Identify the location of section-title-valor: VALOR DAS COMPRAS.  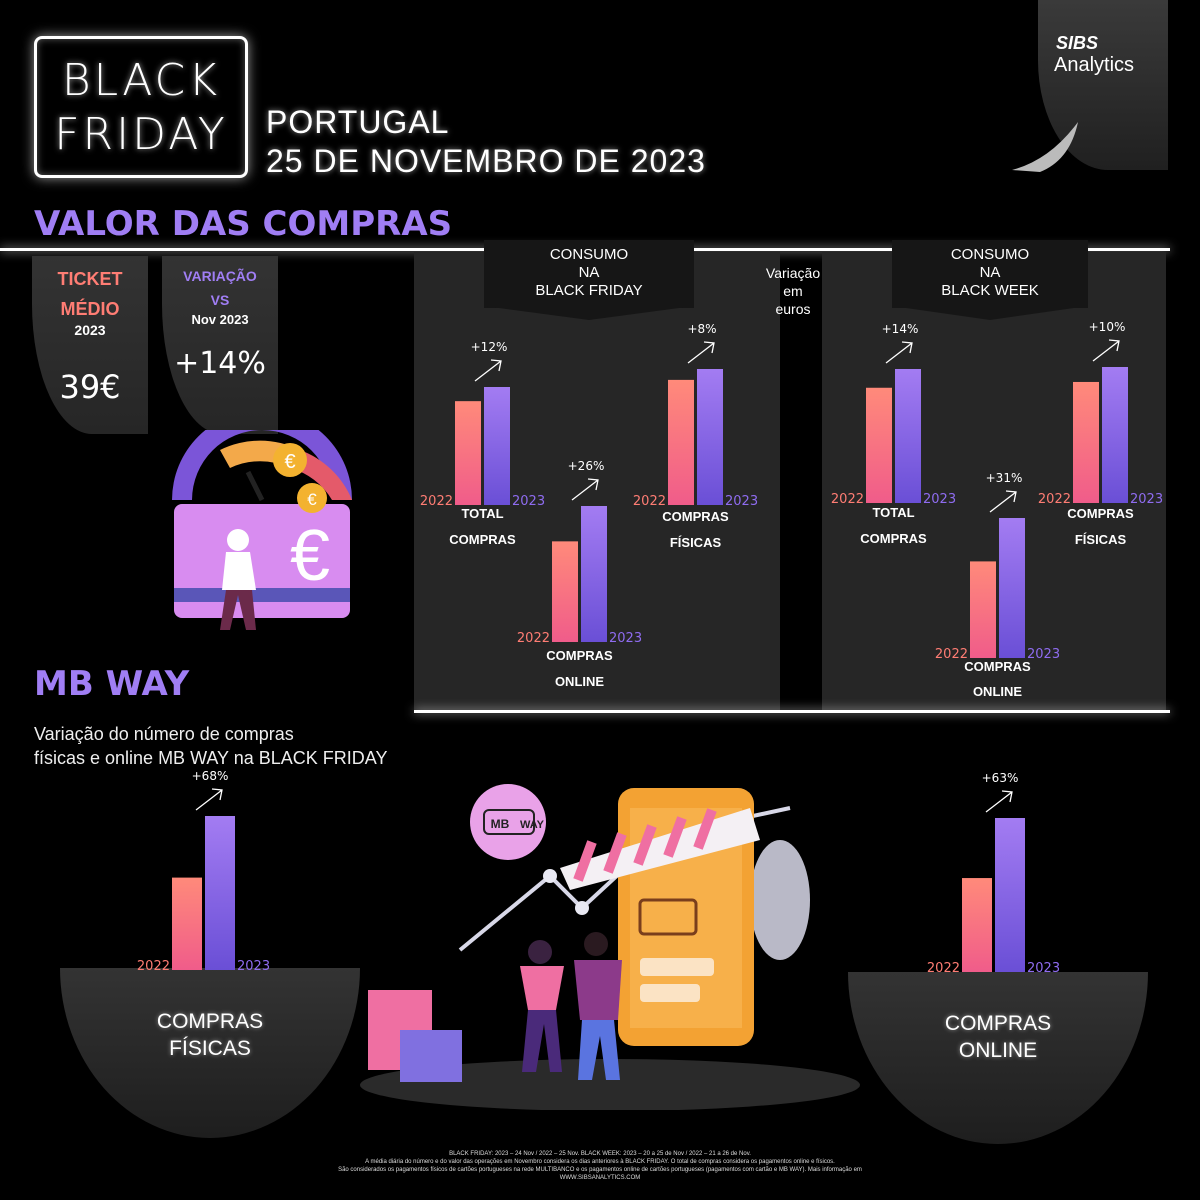
(243, 224).